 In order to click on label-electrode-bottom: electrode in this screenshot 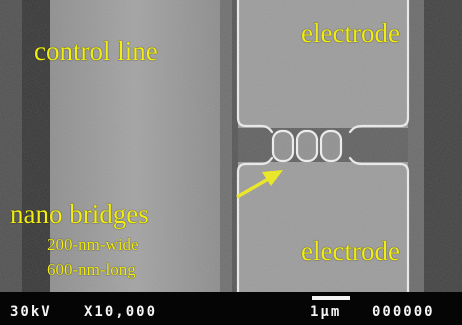, I will do `click(350, 251)`.